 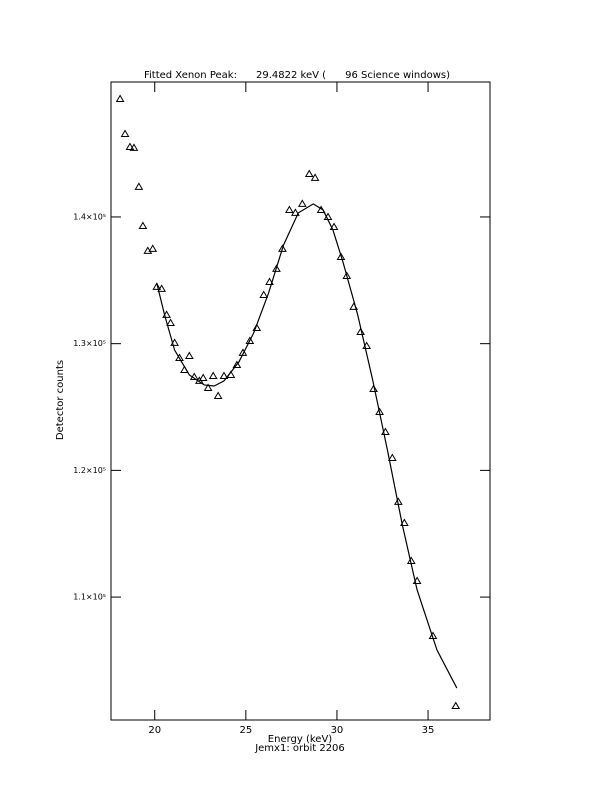 I want to click on x-tick-label: 30, so click(x=337, y=730).